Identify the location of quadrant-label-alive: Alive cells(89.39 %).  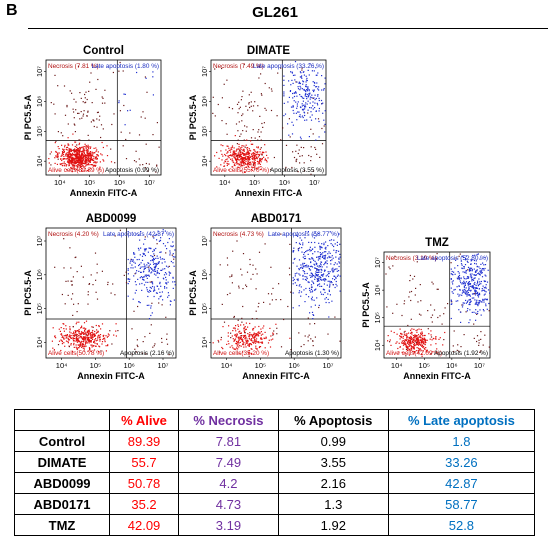
(76, 170).